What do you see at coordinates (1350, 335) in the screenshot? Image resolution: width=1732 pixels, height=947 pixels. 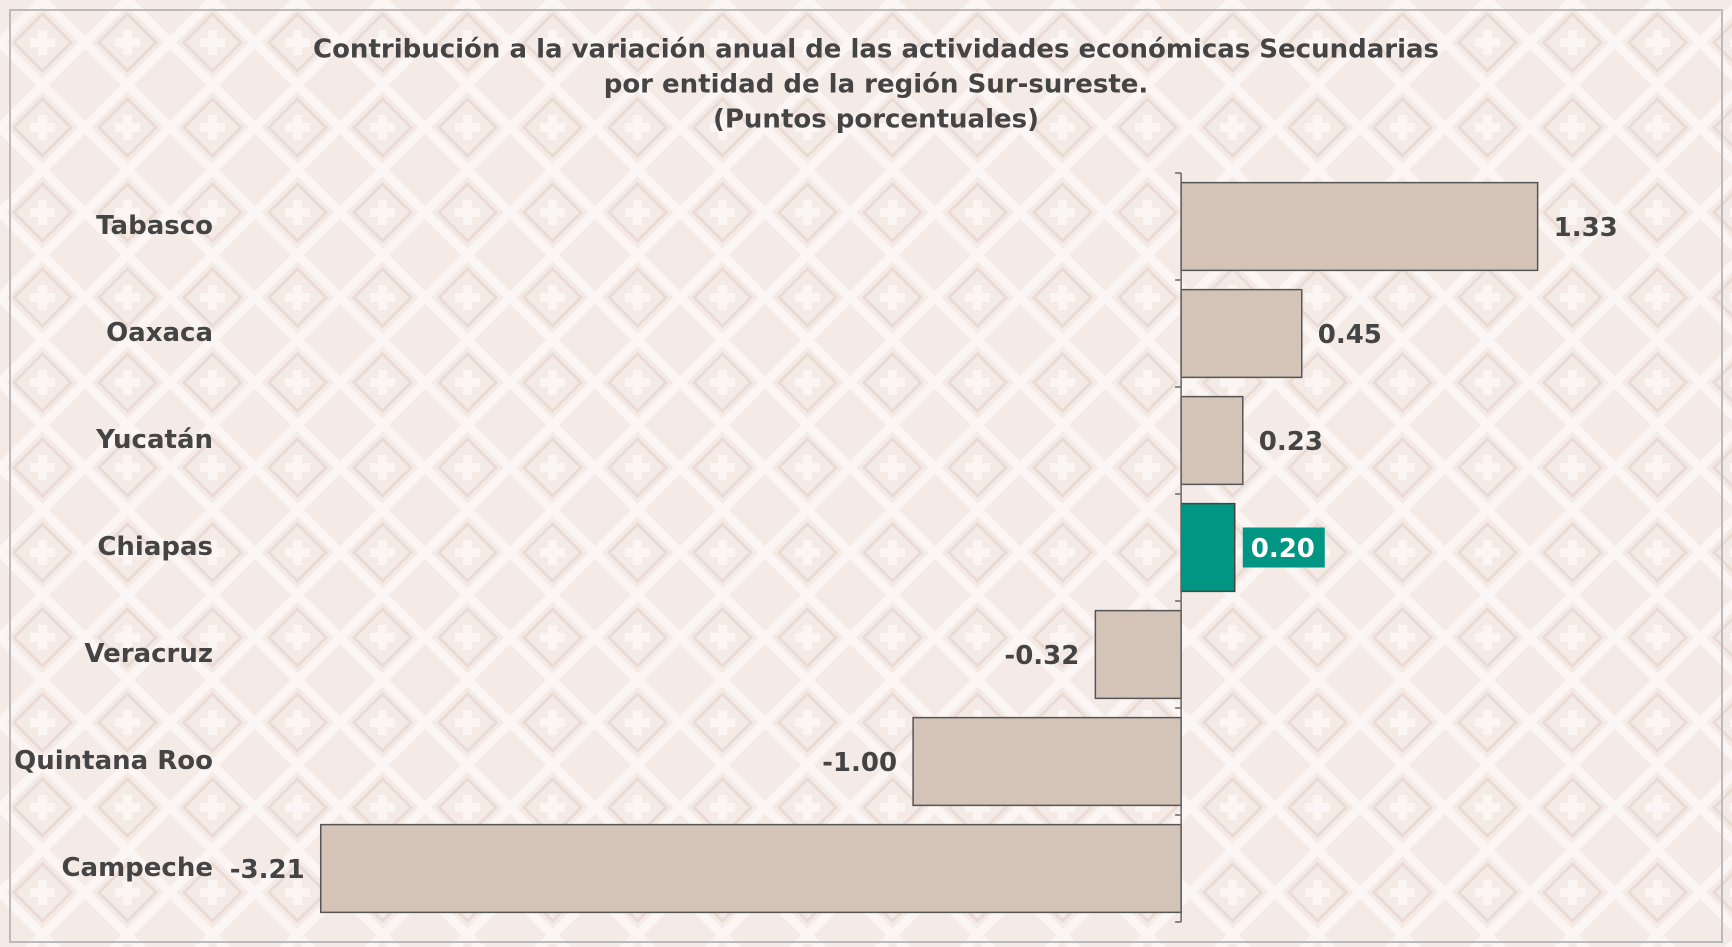 I see `value-label: 0.45` at bounding box center [1350, 335].